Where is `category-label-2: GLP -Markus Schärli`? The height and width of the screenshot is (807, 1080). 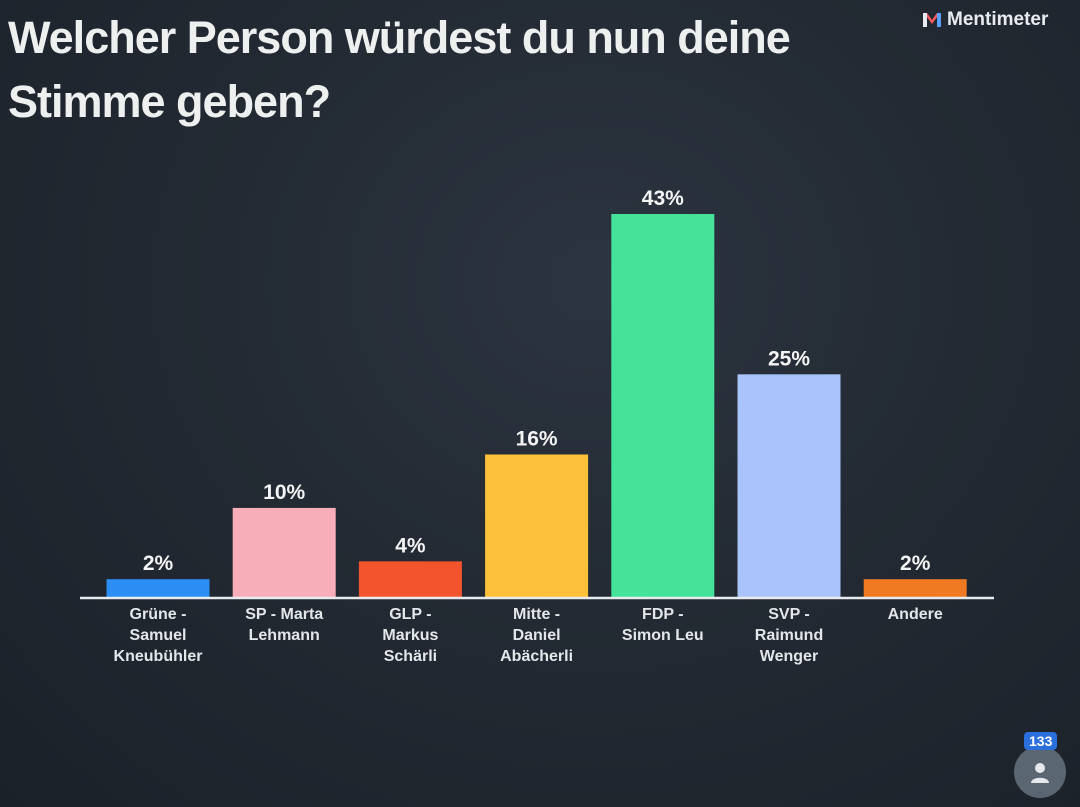 category-label-2: GLP -Markus Schärli is located at coordinates (410, 635).